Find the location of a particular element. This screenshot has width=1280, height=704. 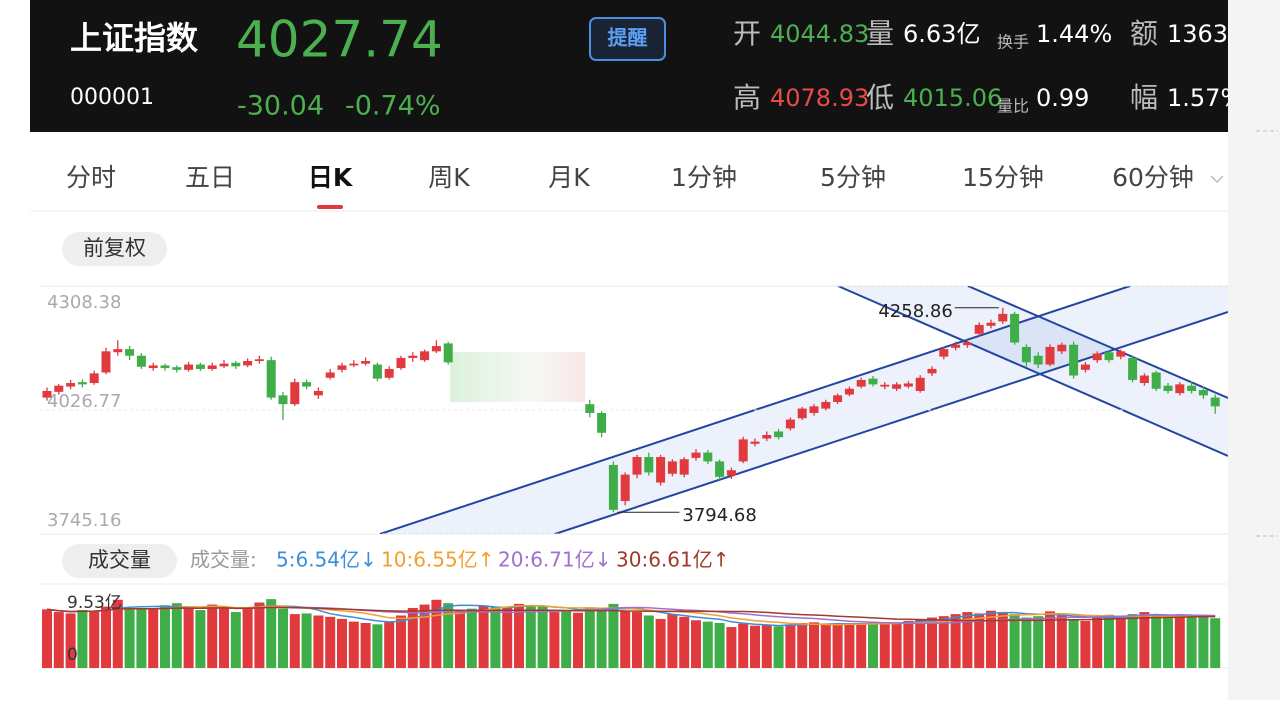

index-name: 上证指数 is located at coordinates (134, 38).